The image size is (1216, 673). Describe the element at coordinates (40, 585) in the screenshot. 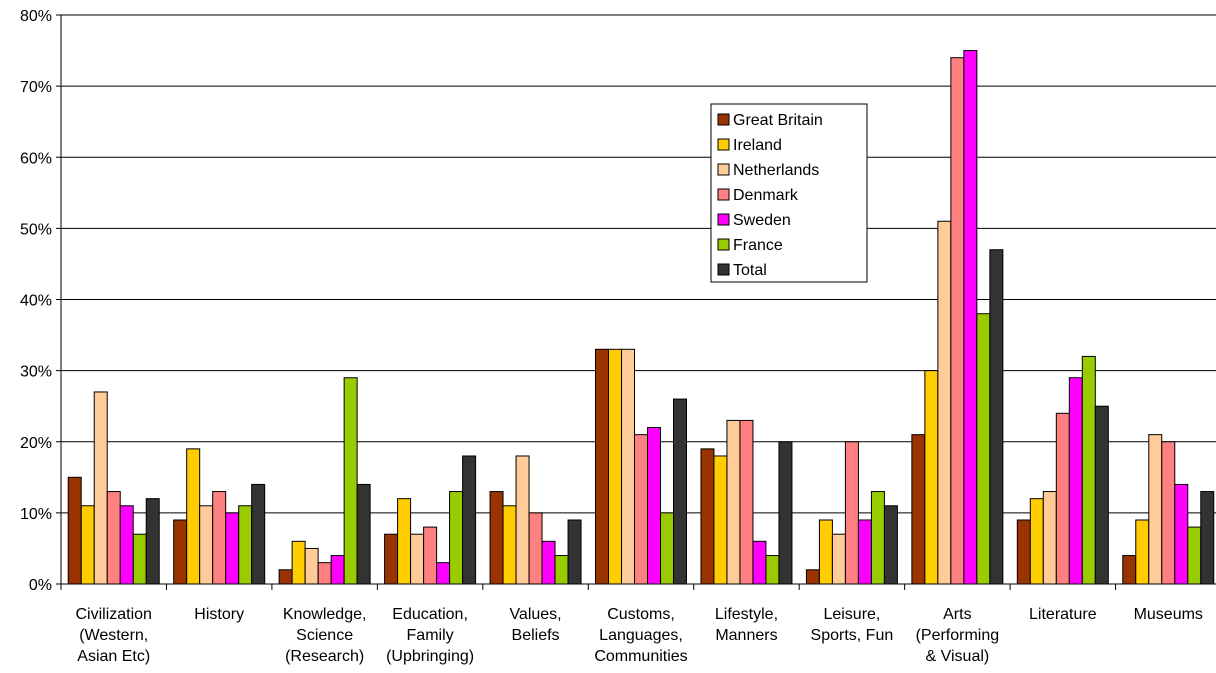

I see `y-tick-label: 0%` at that location.